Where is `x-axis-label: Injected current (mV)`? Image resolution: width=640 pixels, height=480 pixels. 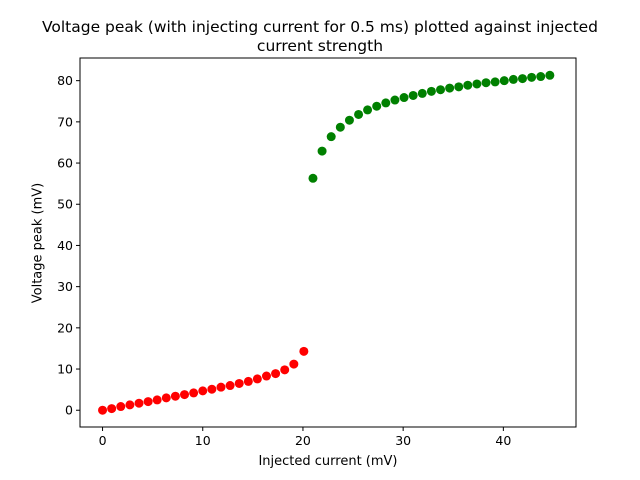
x-axis-label: Injected current (mV) is located at coordinates (328, 461).